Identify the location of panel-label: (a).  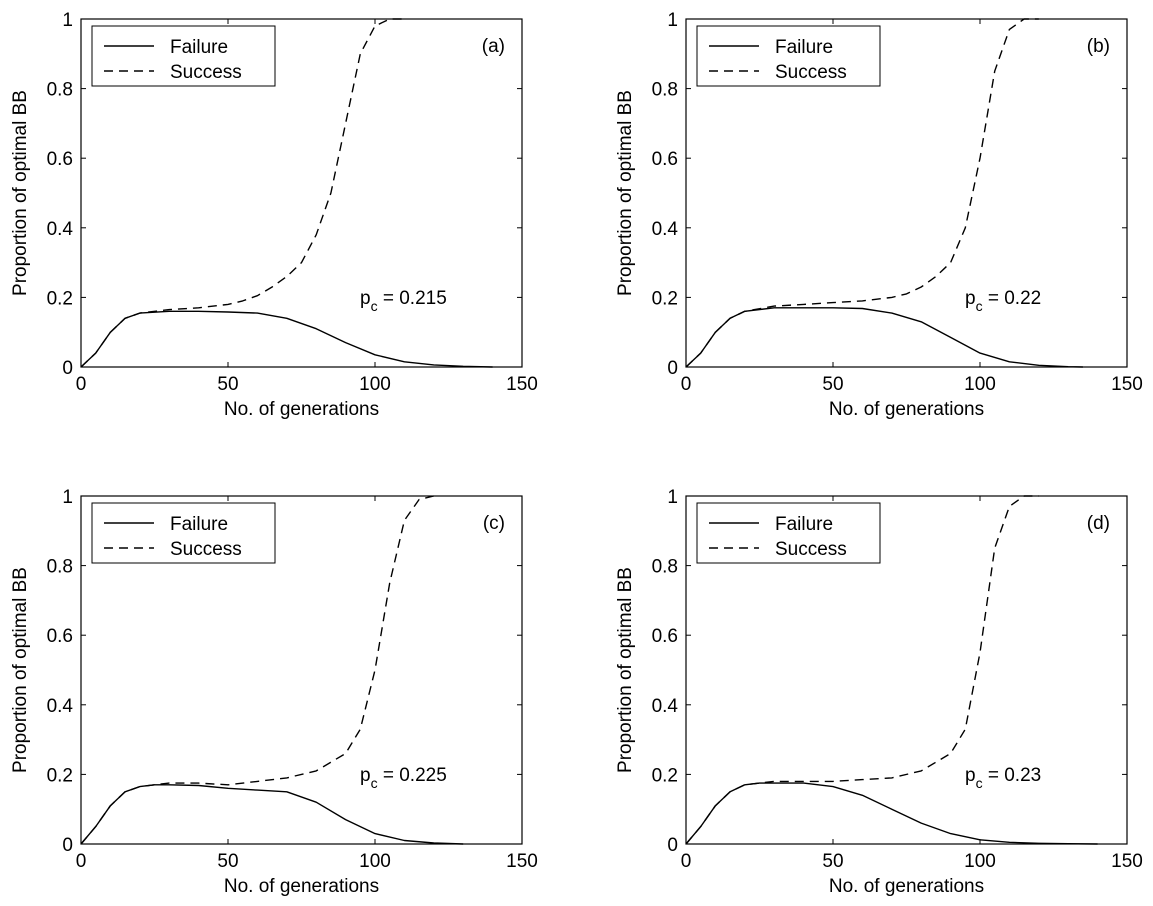
(493, 46).